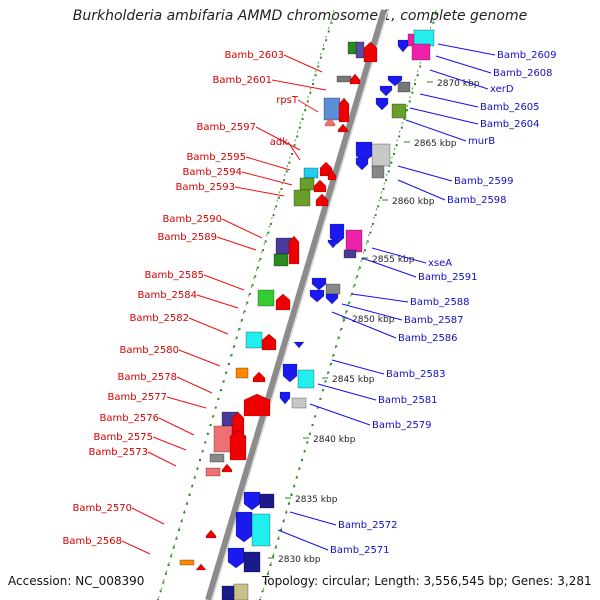 The image size is (600, 600). I want to click on gene-label: Bamb_2576, so click(129, 418).